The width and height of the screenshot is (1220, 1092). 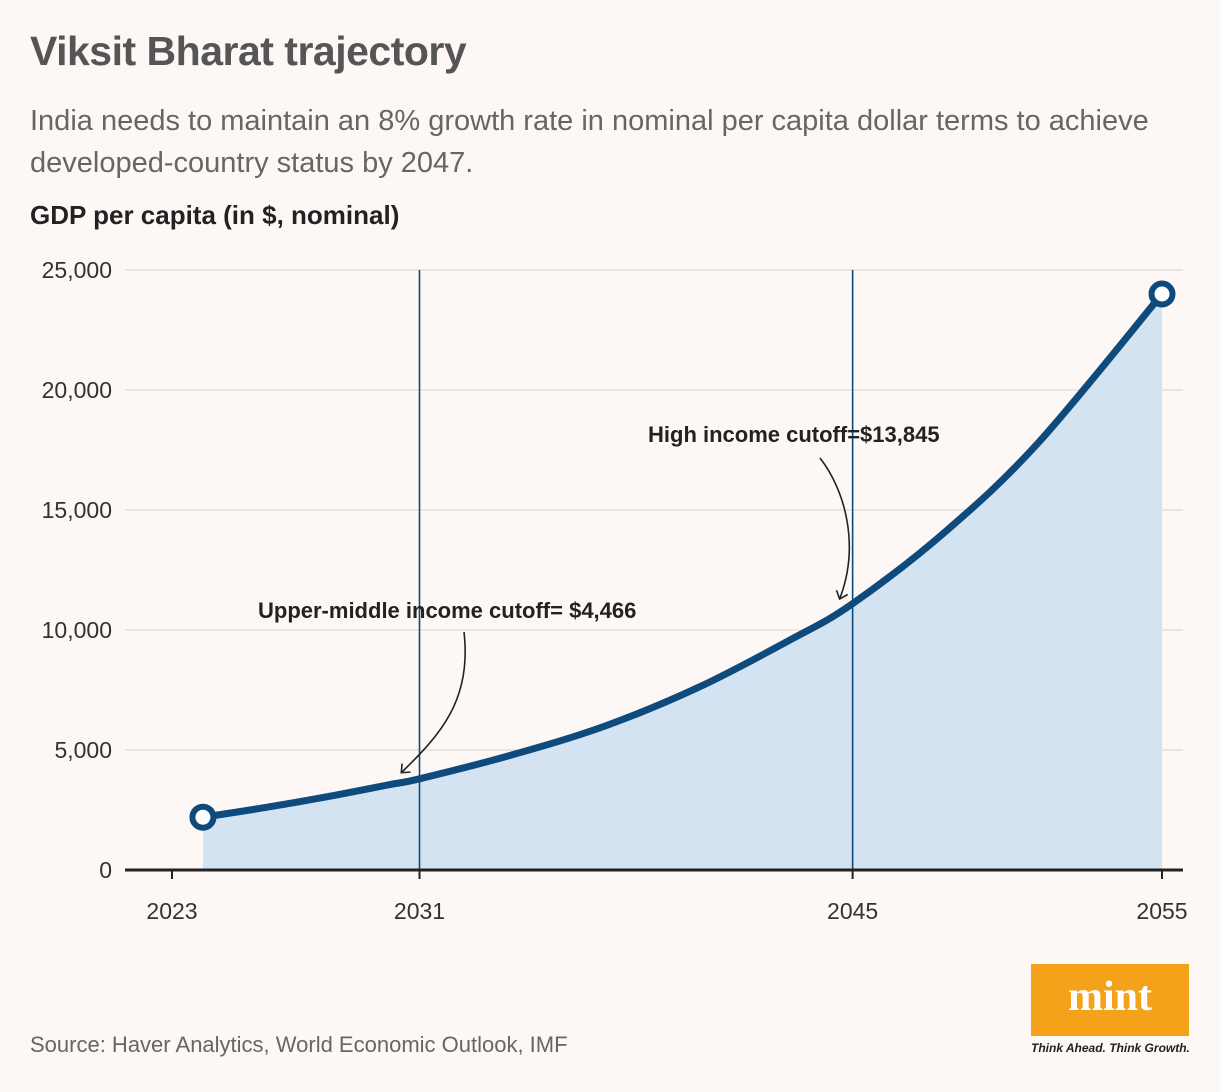 What do you see at coordinates (1110, 1000) in the screenshot?
I see `mint-logo: mint` at bounding box center [1110, 1000].